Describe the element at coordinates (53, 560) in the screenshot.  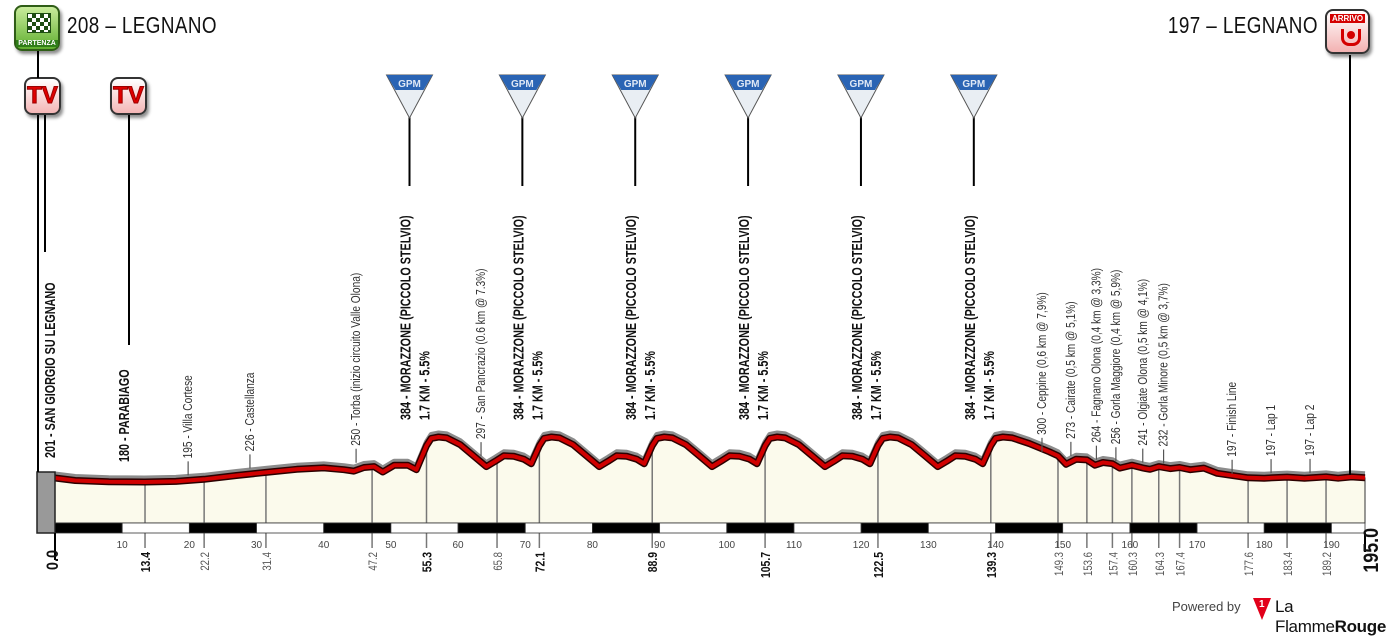
I see `km-label: 0.0` at that location.